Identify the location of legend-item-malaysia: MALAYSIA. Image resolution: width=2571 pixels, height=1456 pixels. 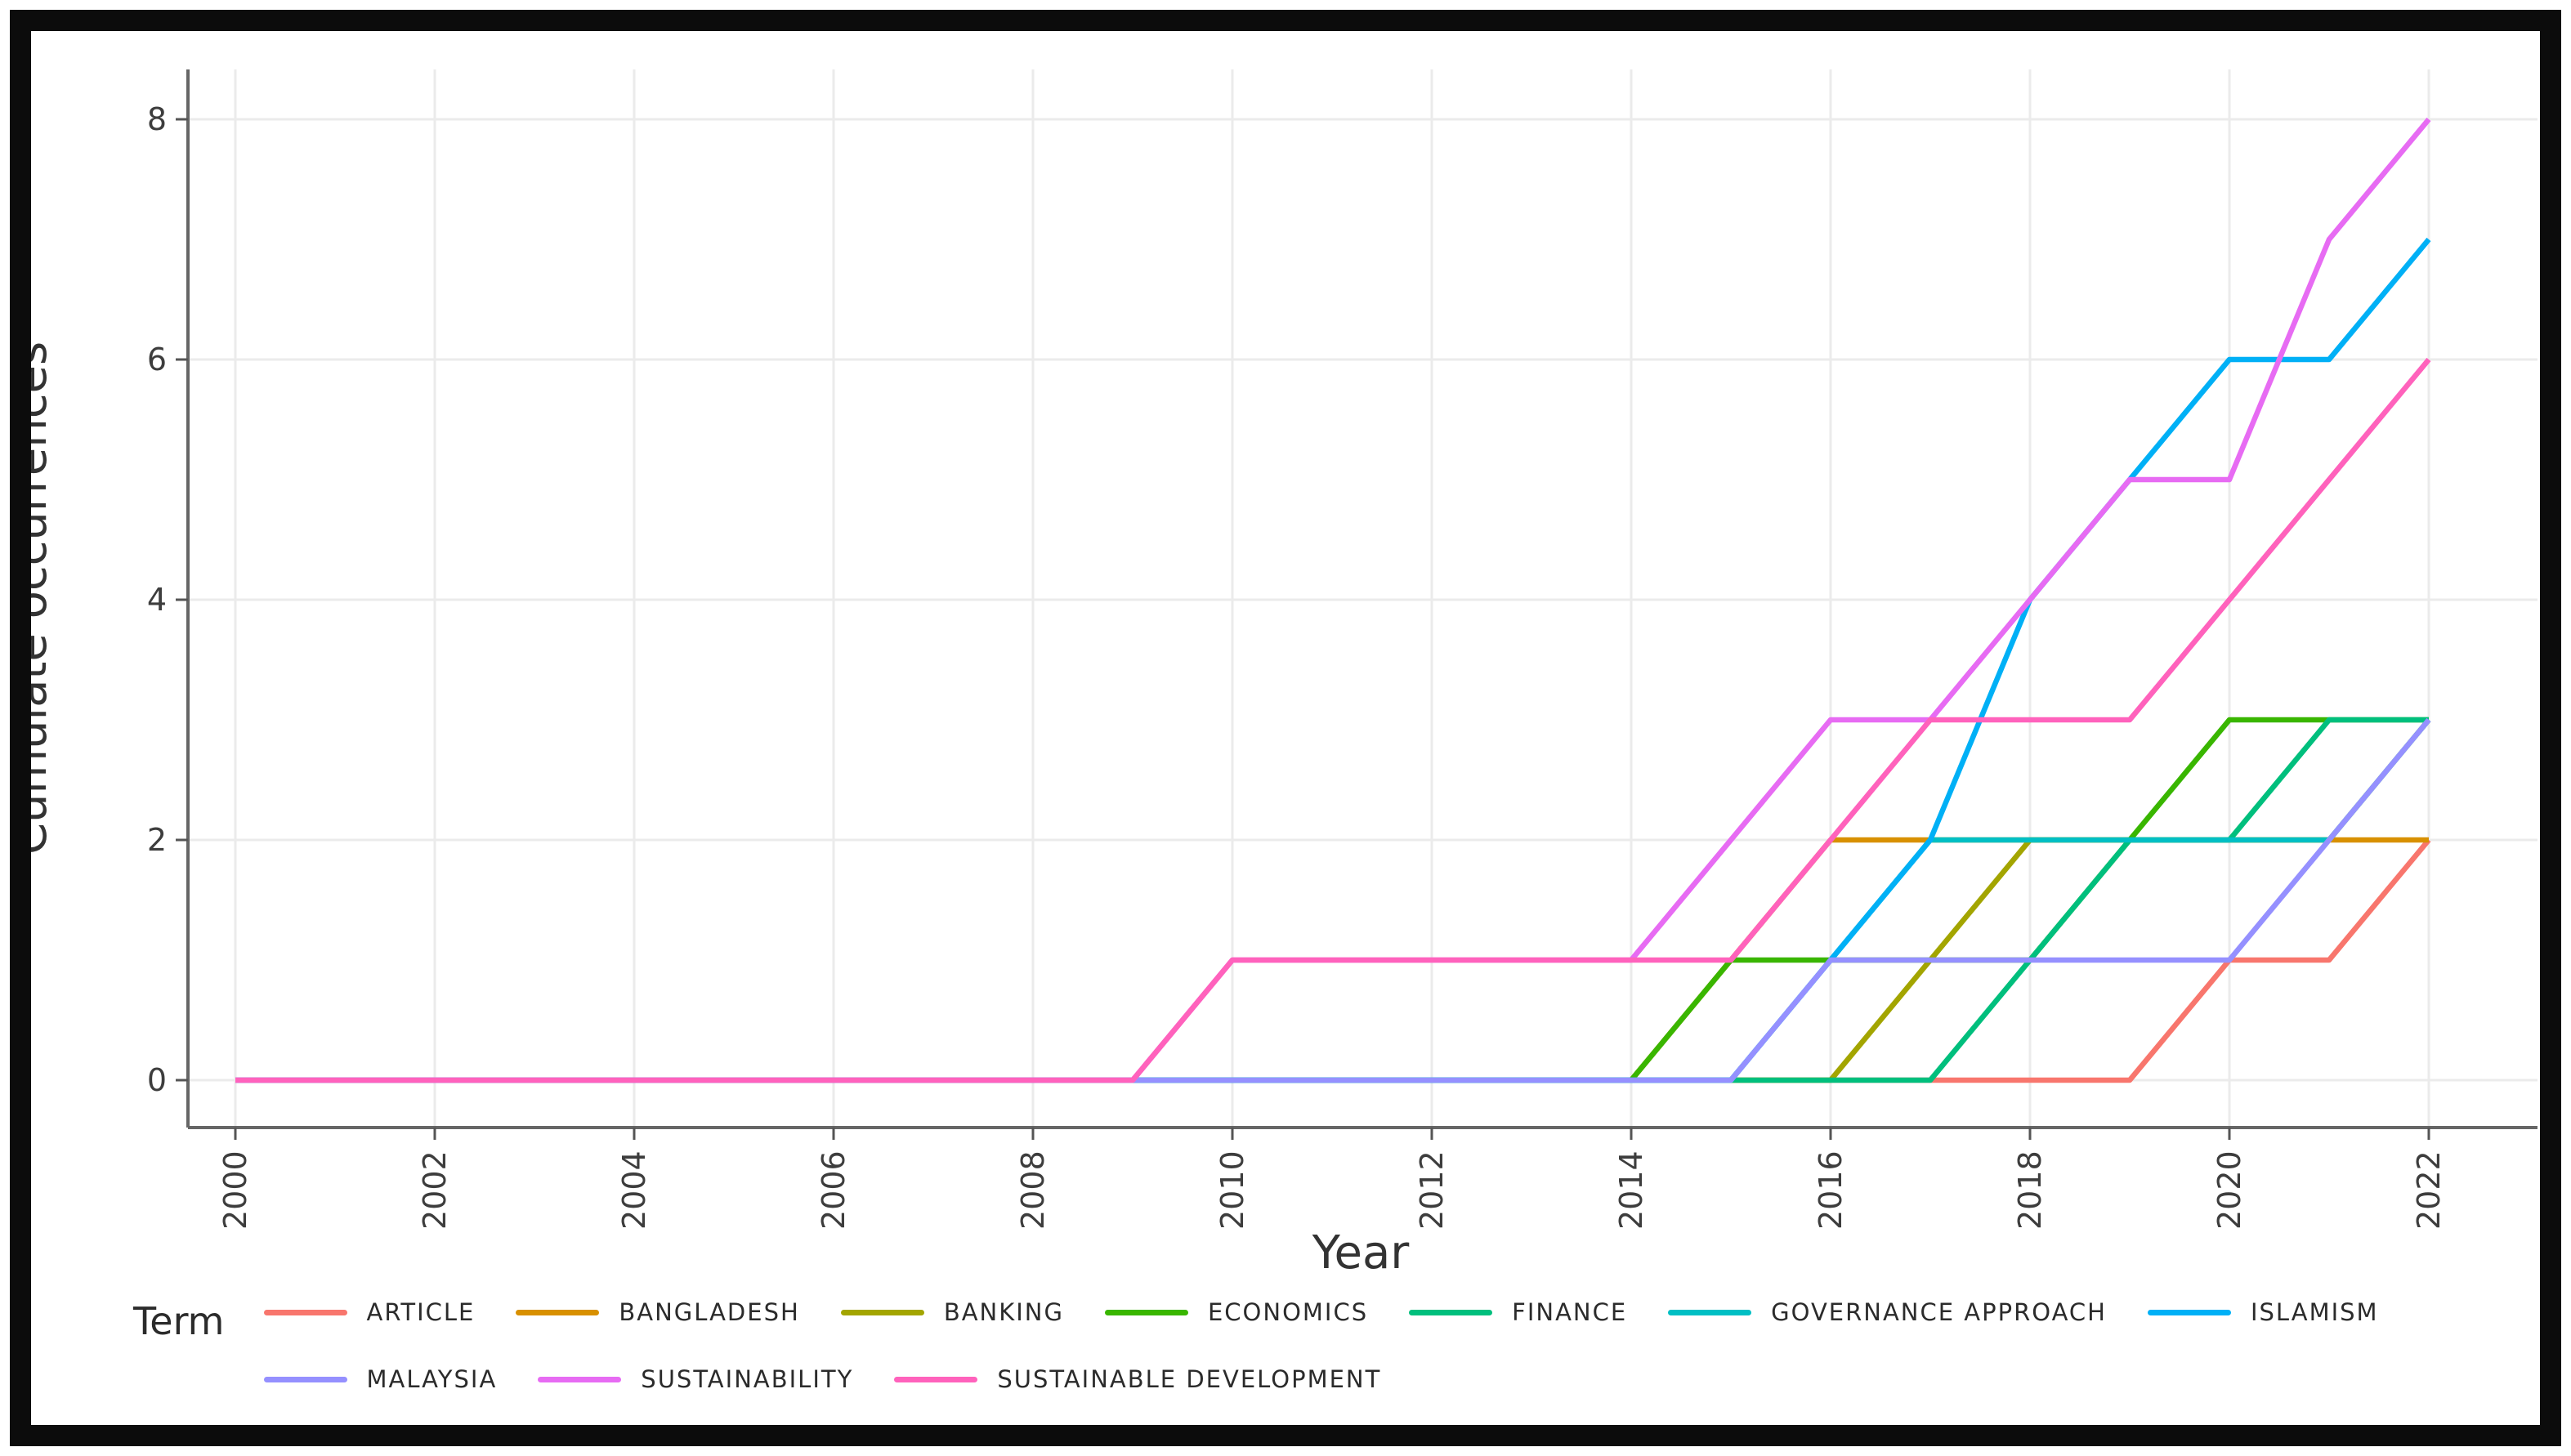
(380, 1379).